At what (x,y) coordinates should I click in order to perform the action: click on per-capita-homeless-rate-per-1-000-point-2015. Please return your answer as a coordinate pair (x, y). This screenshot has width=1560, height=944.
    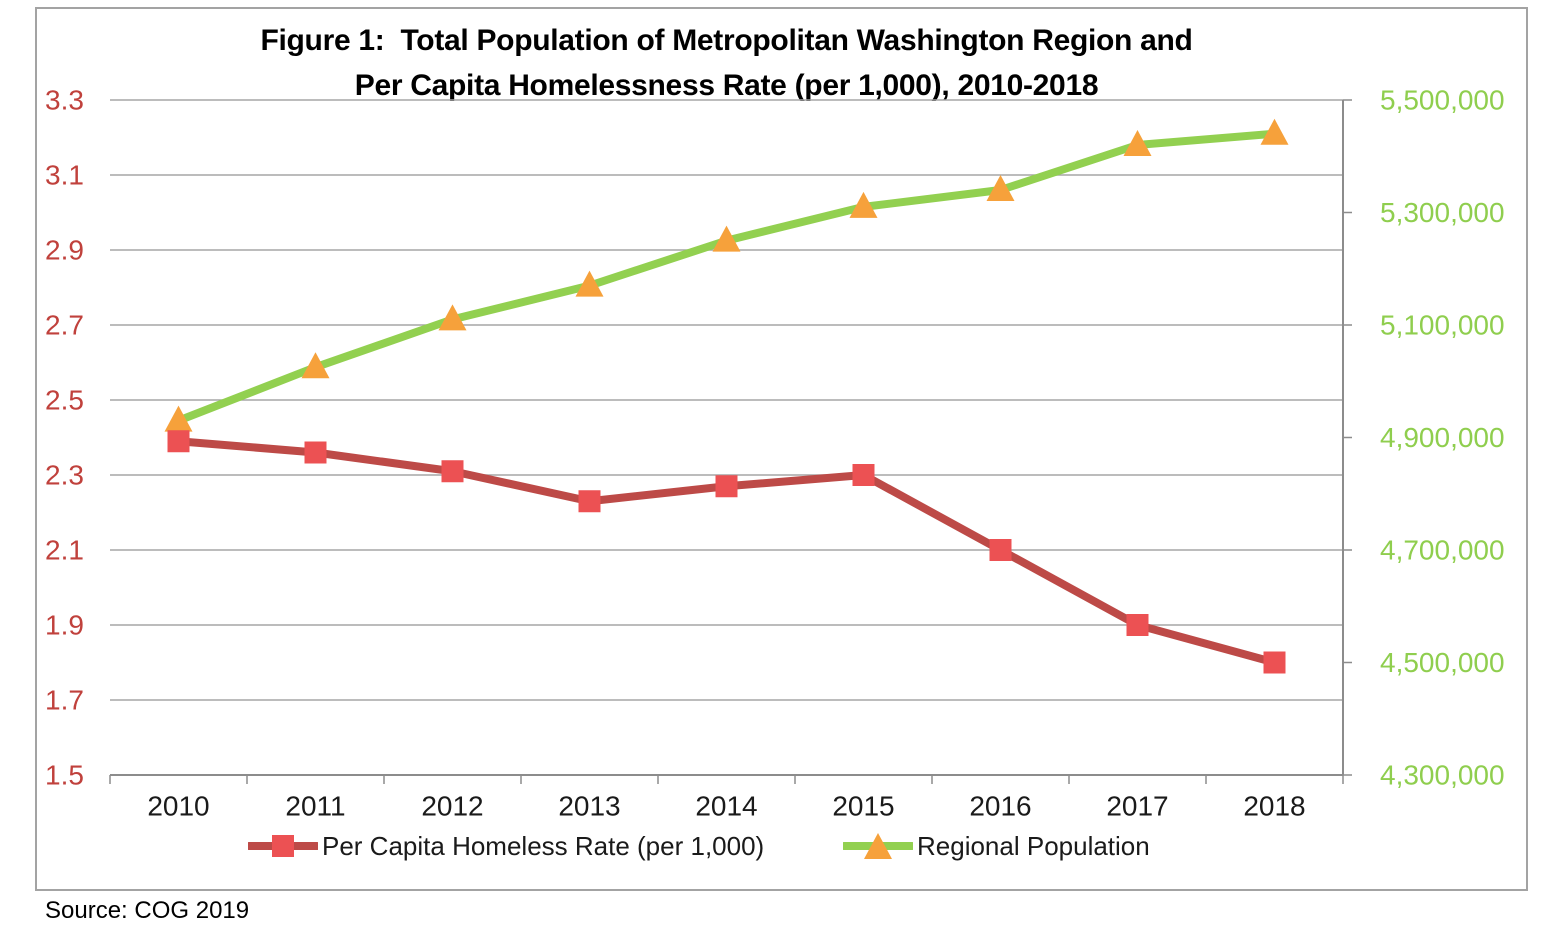
    Looking at the image, I should click on (863, 475).